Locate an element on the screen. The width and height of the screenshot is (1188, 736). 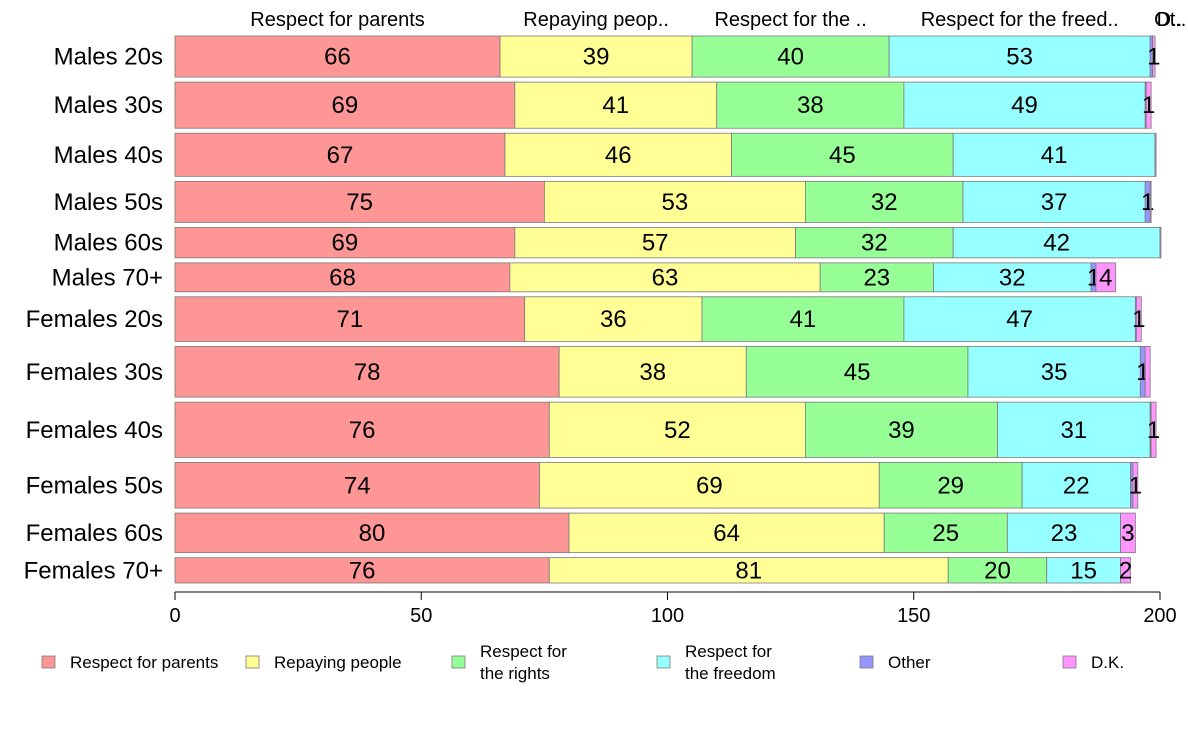
bar-females-50s-respect-for-the-freedom is located at coordinates (1076, 485).